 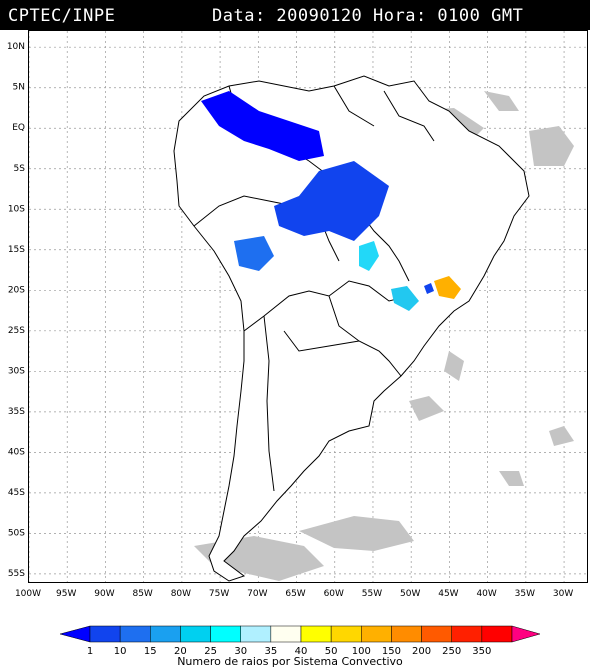 I want to click on latitude-axis: 10N 5N EQ 5S 10S 15S 20S 25S 30S 35S 40S 45S 50S 55S, so click(x=16, y=310).